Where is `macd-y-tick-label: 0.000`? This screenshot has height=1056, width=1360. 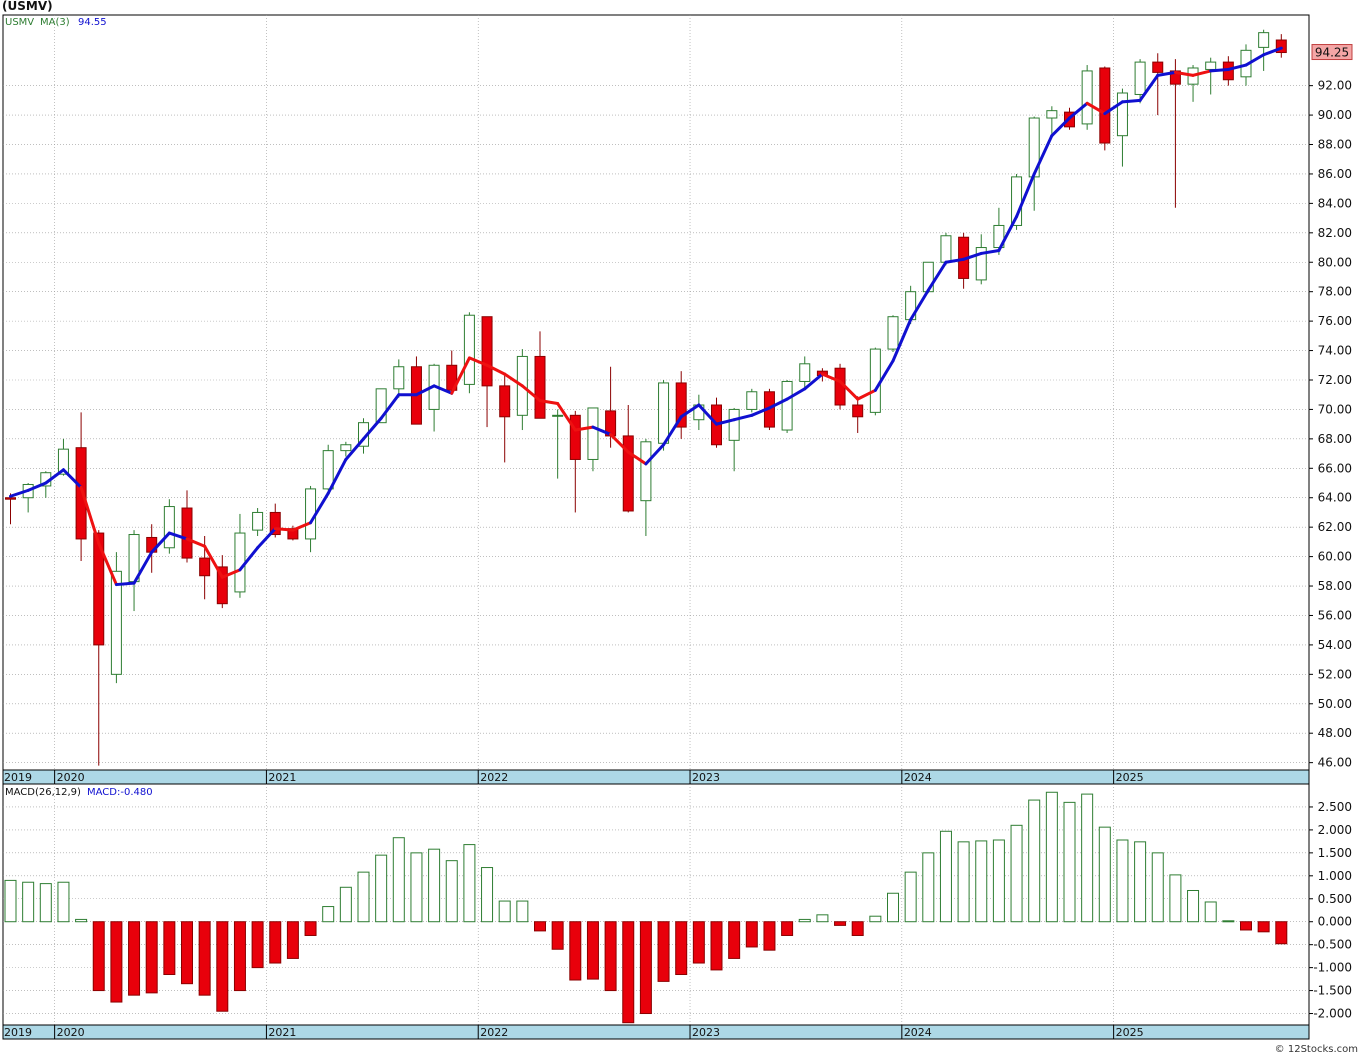 macd-y-tick-label: 0.000 is located at coordinates (1335, 922).